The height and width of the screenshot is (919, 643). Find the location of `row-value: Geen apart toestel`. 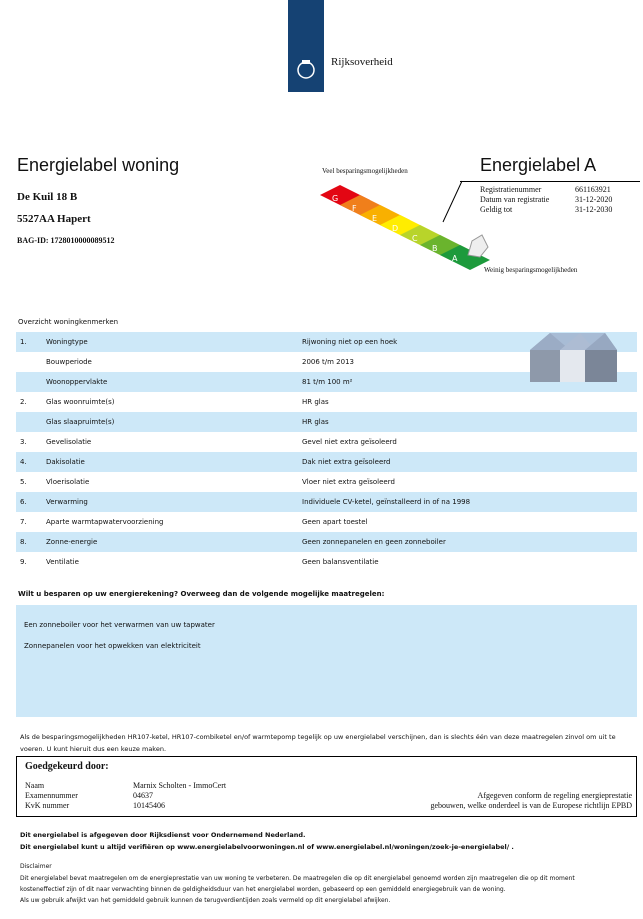

row-value: Geen apart toestel is located at coordinates (335, 522).